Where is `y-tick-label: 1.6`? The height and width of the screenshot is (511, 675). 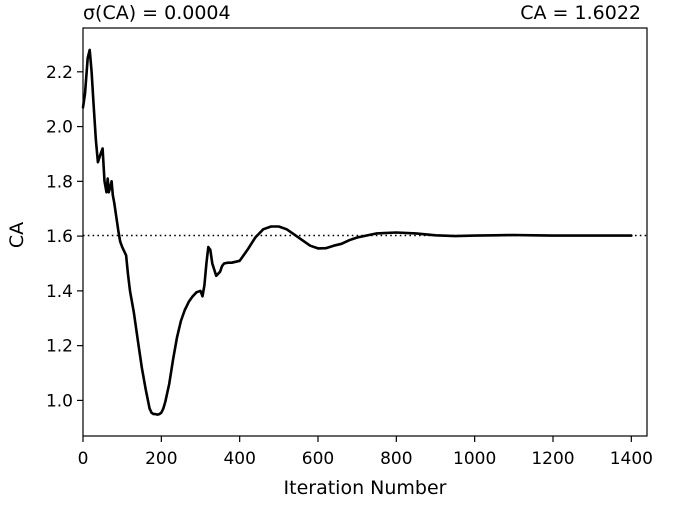 y-tick-label: 1.6 is located at coordinates (59, 237).